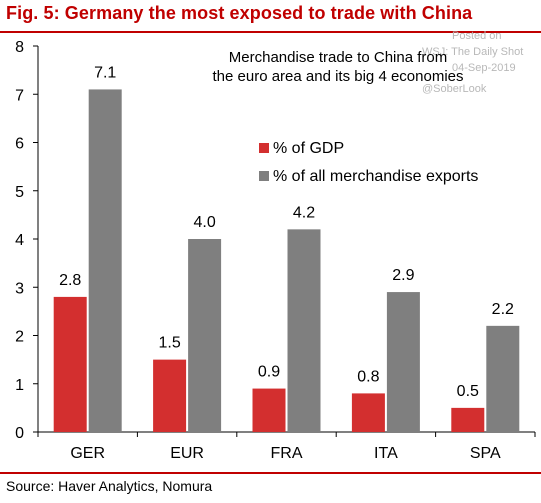 The image size is (541, 503). Describe the element at coordinates (485, 453) in the screenshot. I see `x-tick-label: SPA` at that location.